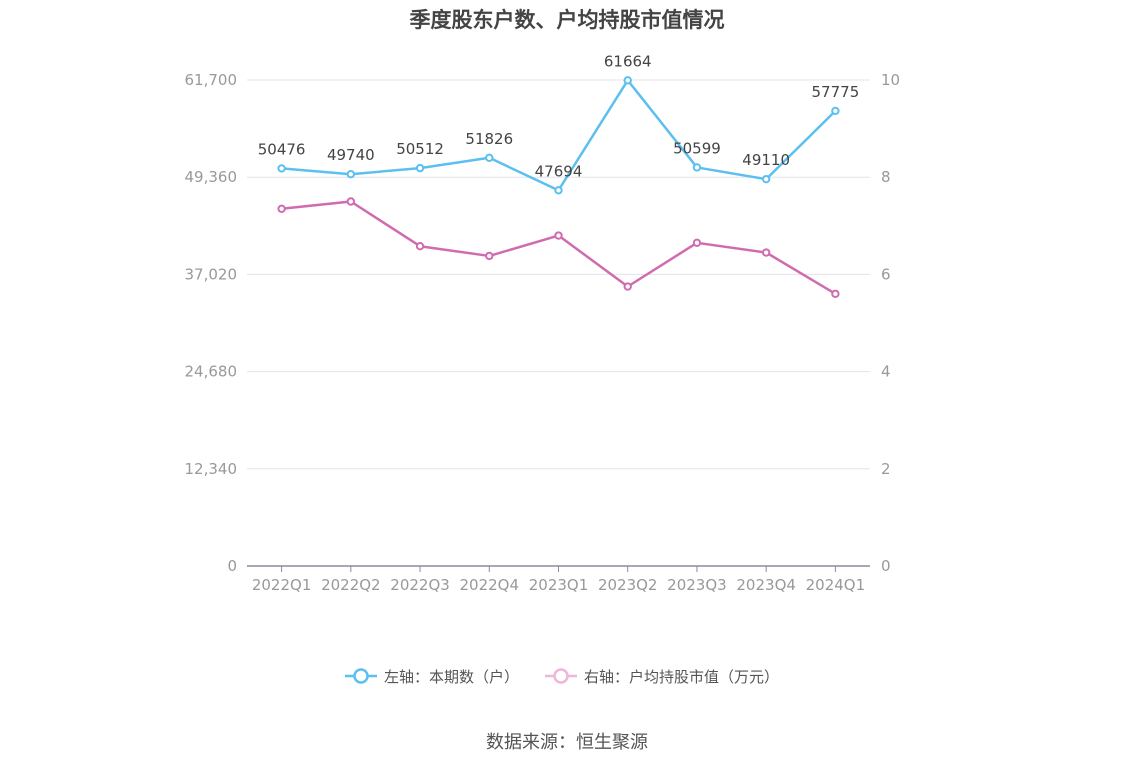 The width and height of the screenshot is (1134, 766). Describe the element at coordinates (420, 149) in the screenshot. I see `data-label: 50512` at that location.